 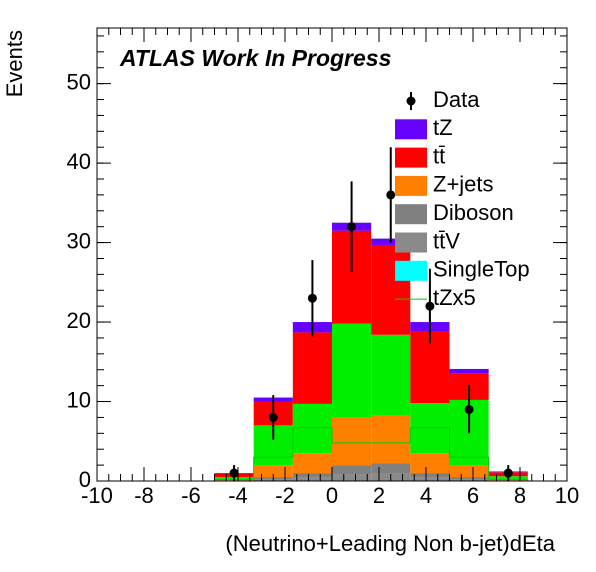 I want to click on x-tick-label: 2, so click(x=379, y=495).